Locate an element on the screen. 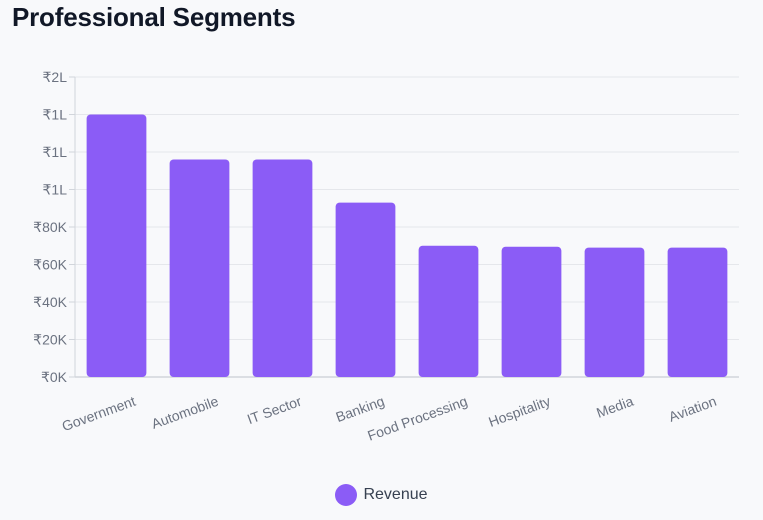 The width and height of the screenshot is (763, 520). y-tick-label: ₹40K is located at coordinates (50, 302).